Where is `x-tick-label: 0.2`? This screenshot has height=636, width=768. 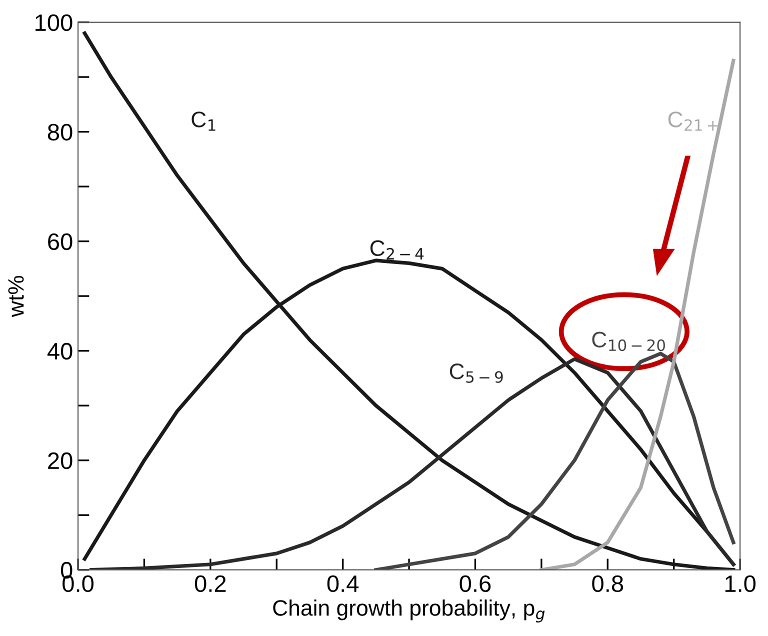 x-tick-label: 0.2 is located at coordinates (210, 583).